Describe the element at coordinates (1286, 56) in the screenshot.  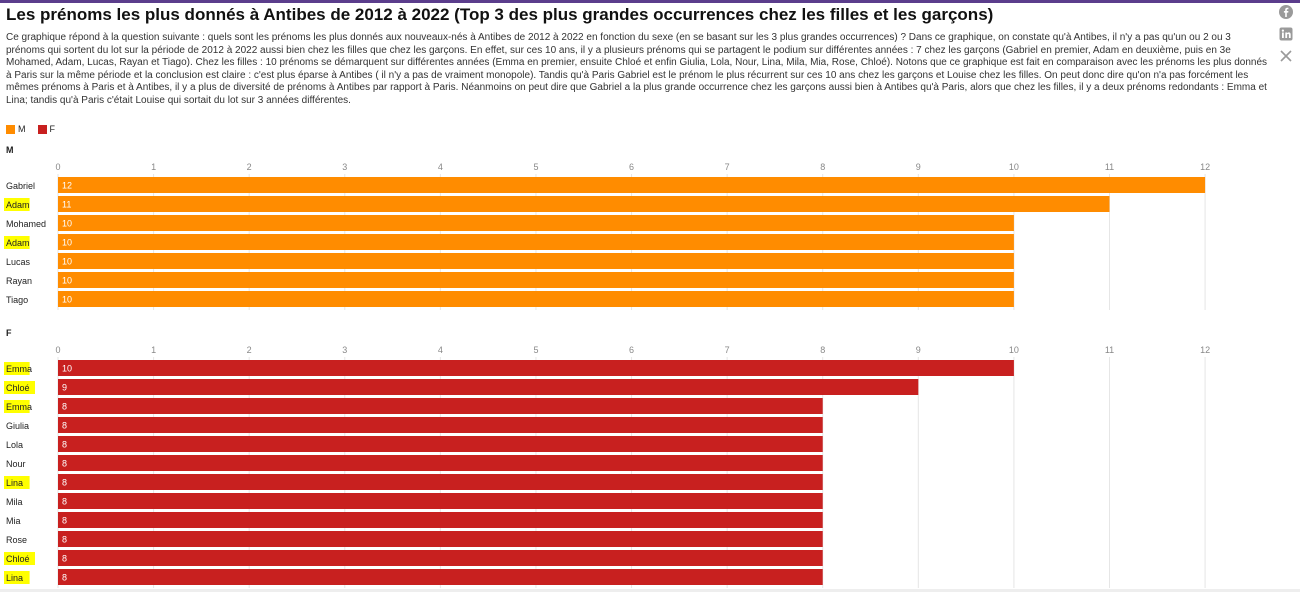
I see `x-icon` at that location.